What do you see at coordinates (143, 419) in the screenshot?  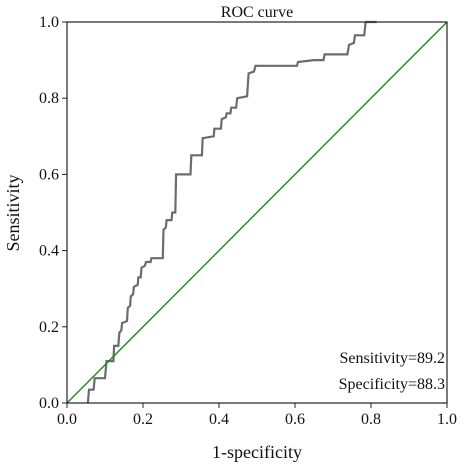 I see `x-tick-label: 0.2` at bounding box center [143, 419].